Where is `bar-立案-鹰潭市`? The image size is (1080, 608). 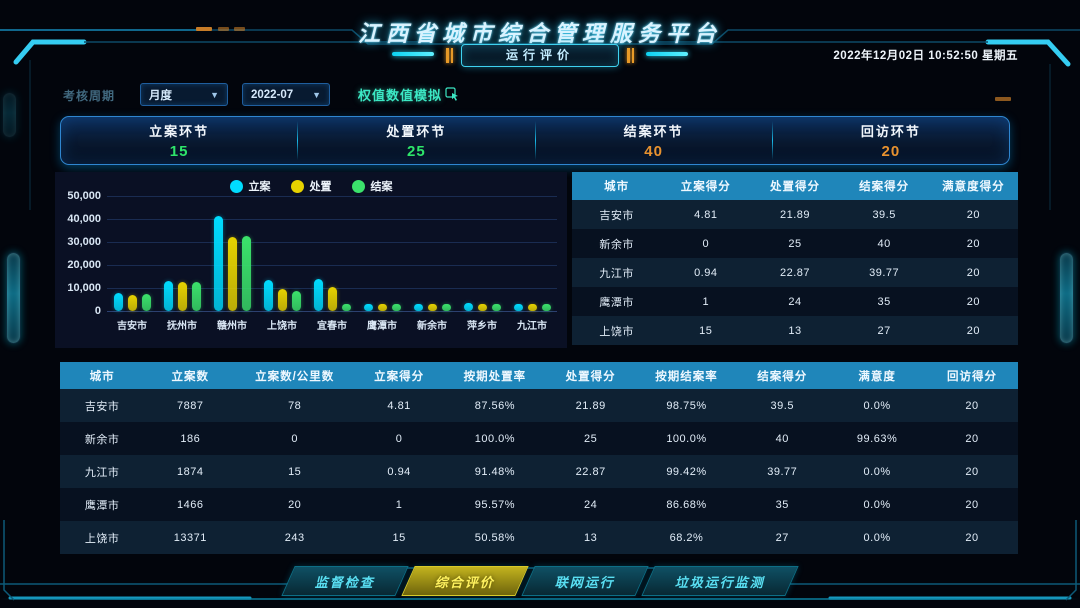 bar-立案-鹰潭市 is located at coordinates (368, 307).